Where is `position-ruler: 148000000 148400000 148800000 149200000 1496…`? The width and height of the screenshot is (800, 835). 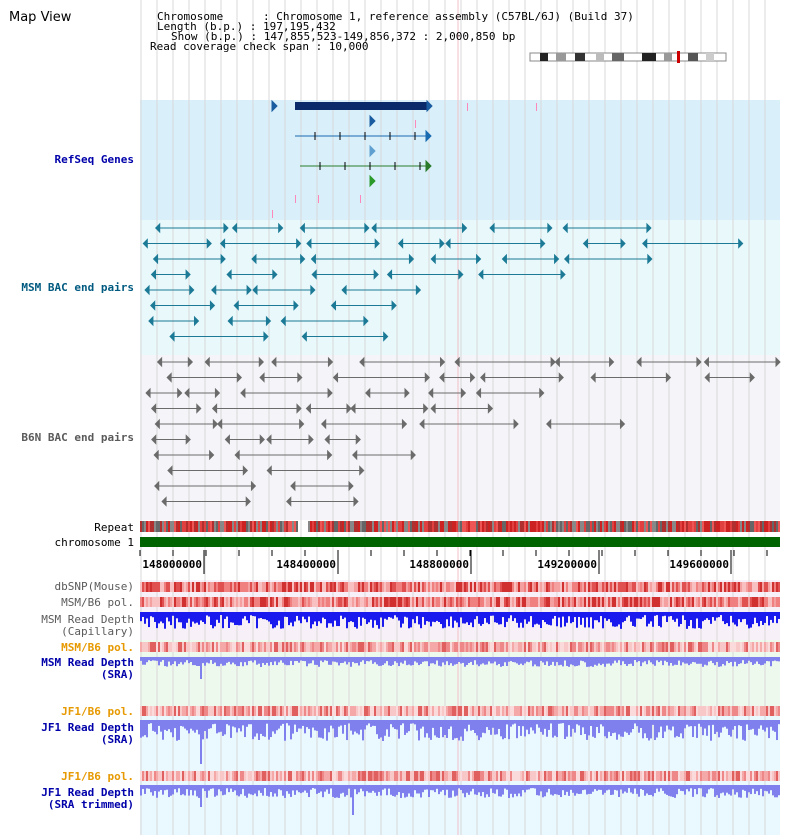 position-ruler: 148000000 148400000 148800000 149200000 1496… is located at coordinates (453, 562).